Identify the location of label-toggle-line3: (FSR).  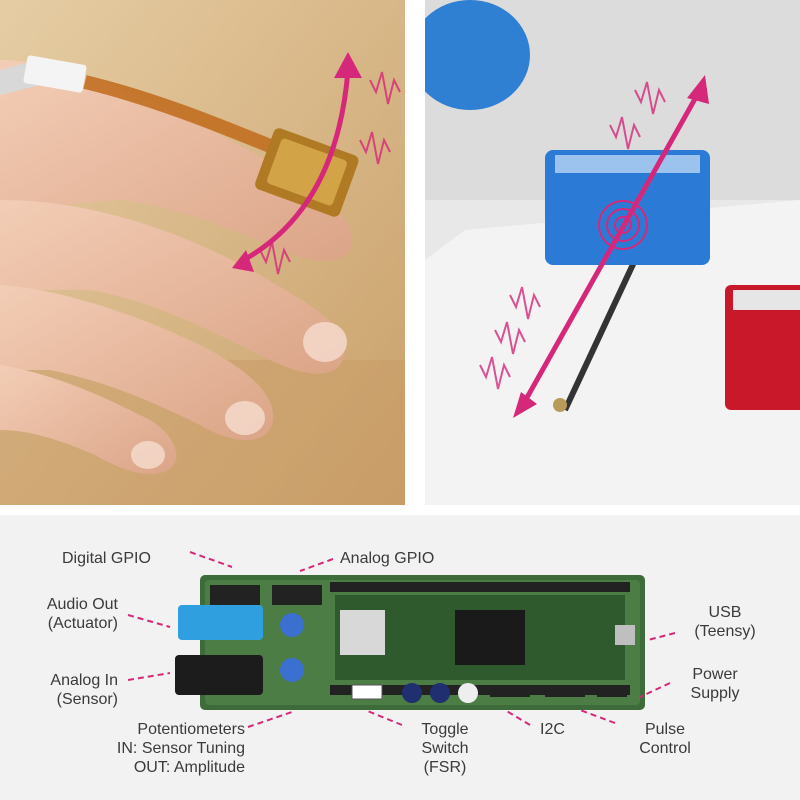
(445, 767).